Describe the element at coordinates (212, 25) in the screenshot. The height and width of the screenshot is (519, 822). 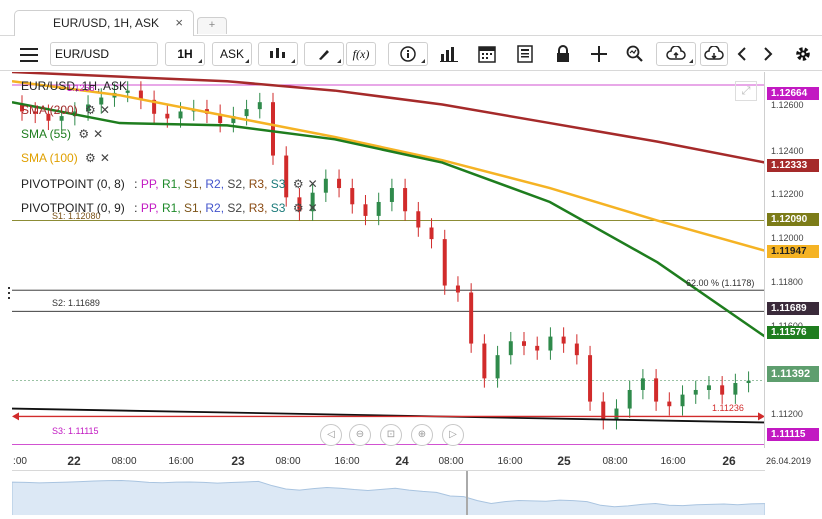
I see `new-tab-button: +` at that location.